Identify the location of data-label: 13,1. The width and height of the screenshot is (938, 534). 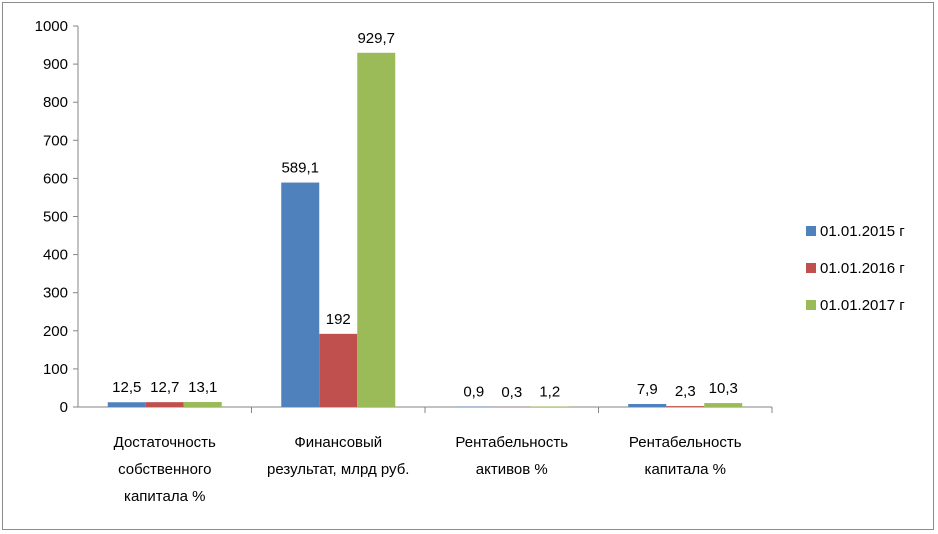
(202, 387).